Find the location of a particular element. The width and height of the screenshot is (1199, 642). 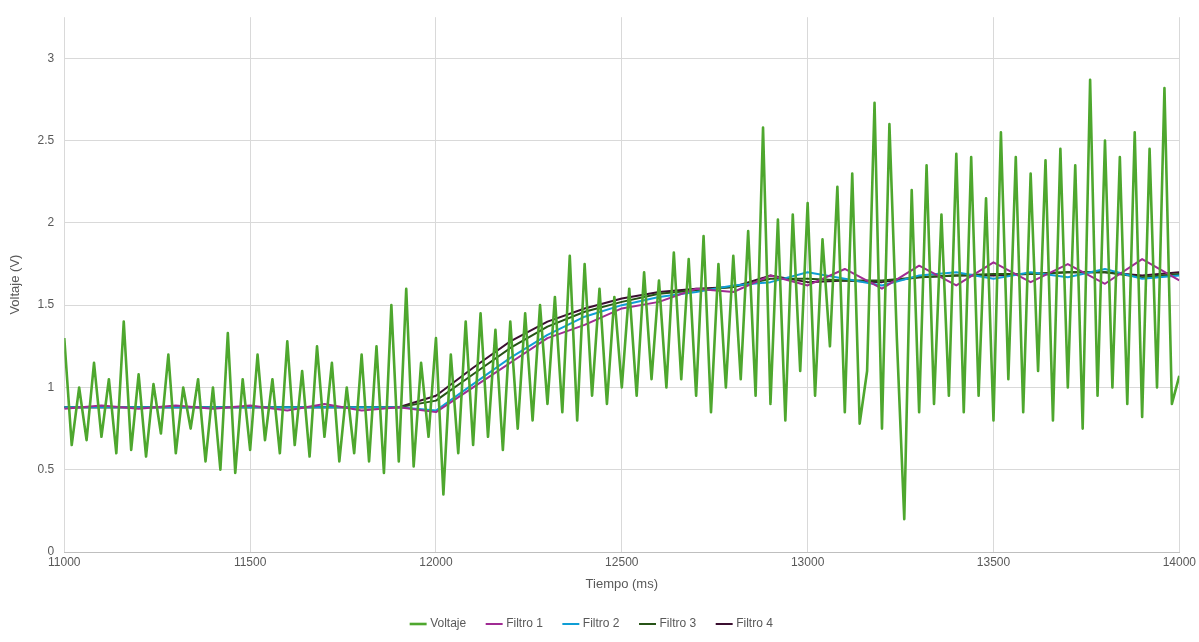

y-tick-label: 1 is located at coordinates (51, 386).